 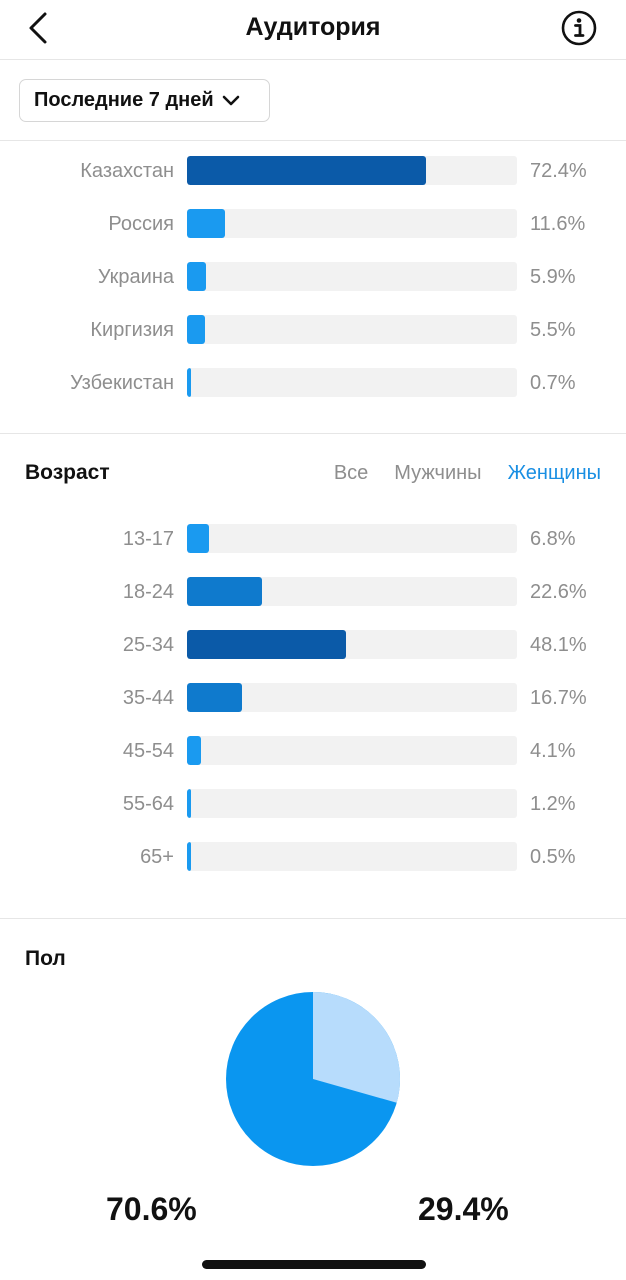 I want to click on info-button, so click(x=579, y=28).